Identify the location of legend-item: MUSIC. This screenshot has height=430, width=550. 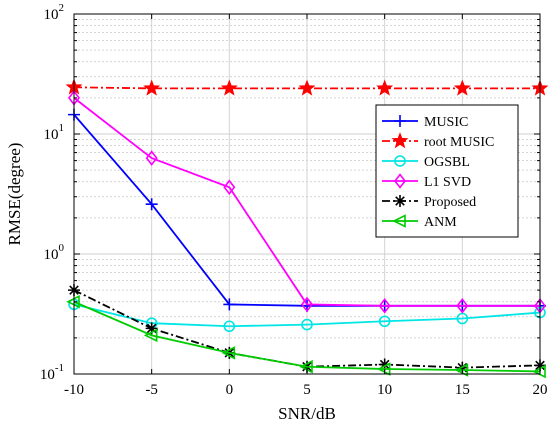
(425, 122).